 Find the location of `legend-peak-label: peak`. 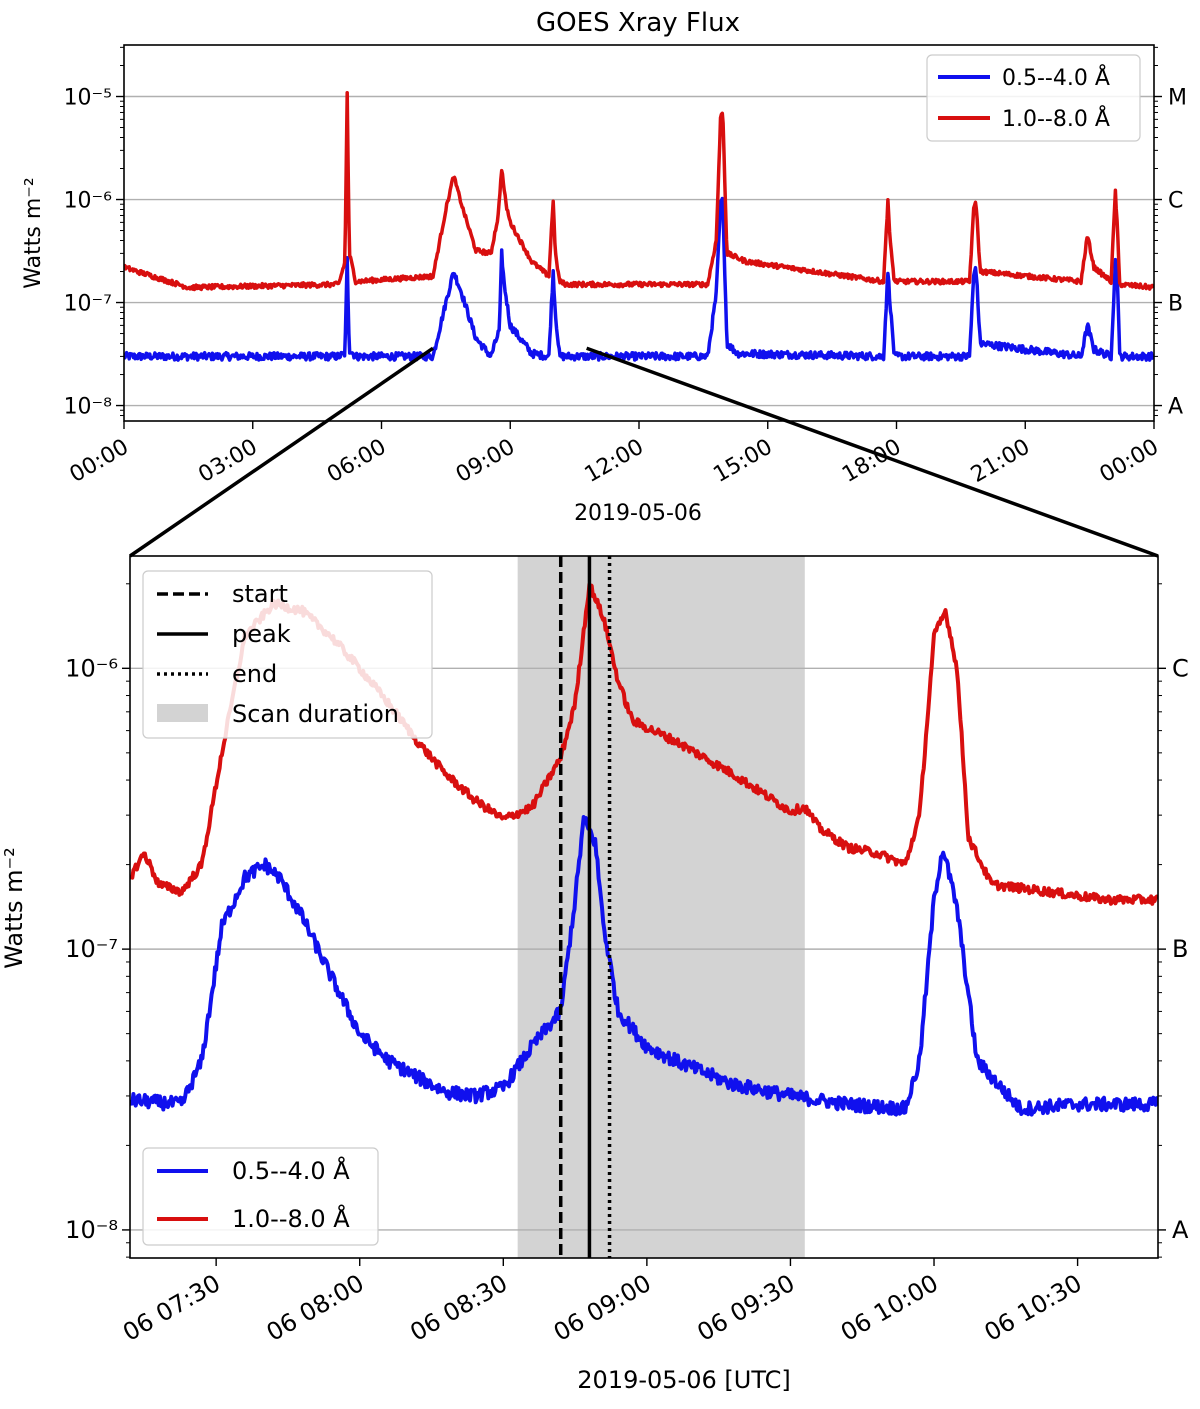

legend-peak-label: peak is located at coordinates (261, 634).